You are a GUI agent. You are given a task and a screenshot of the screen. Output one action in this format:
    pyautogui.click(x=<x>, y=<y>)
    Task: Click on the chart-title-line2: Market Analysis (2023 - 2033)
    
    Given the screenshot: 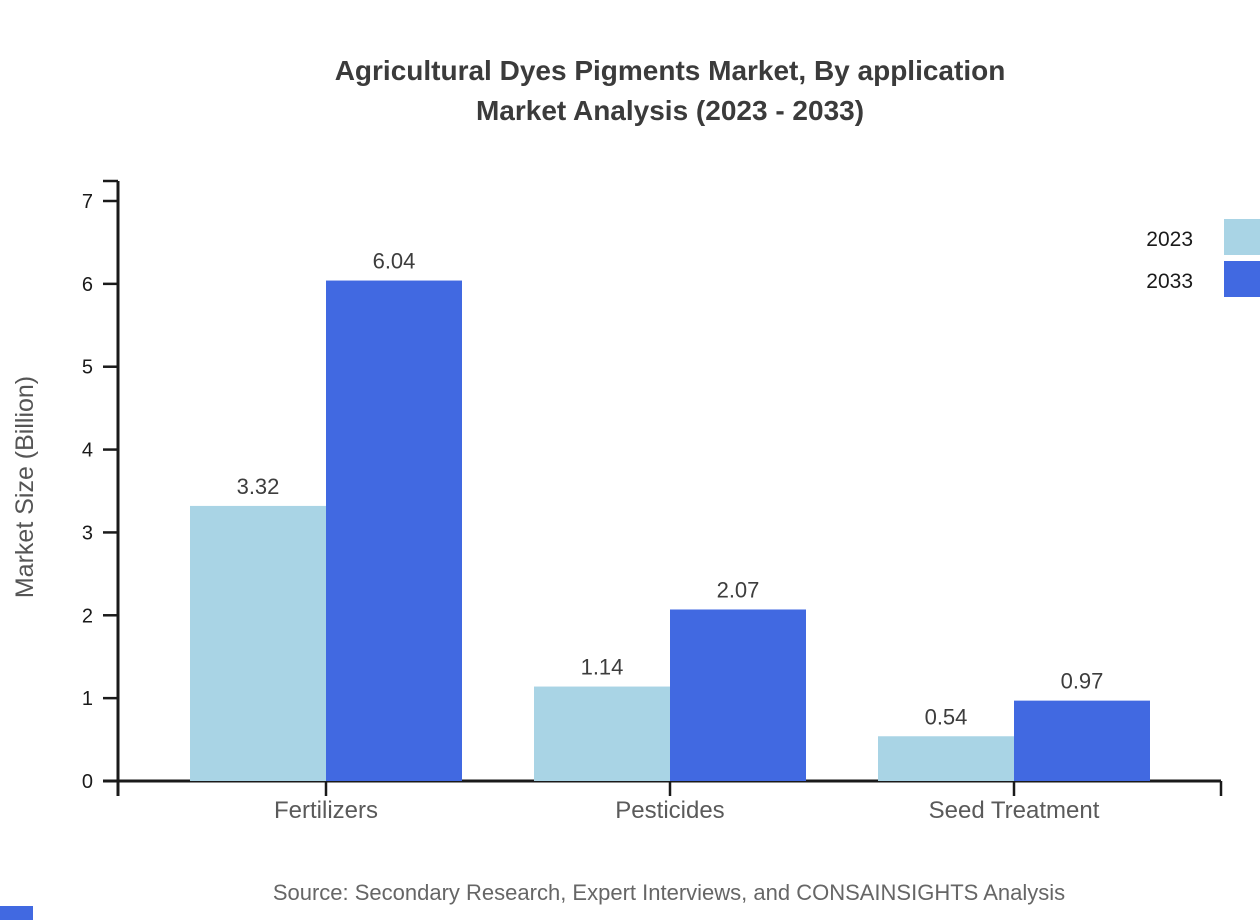 What is the action you would take?
    pyautogui.click(x=670, y=110)
    